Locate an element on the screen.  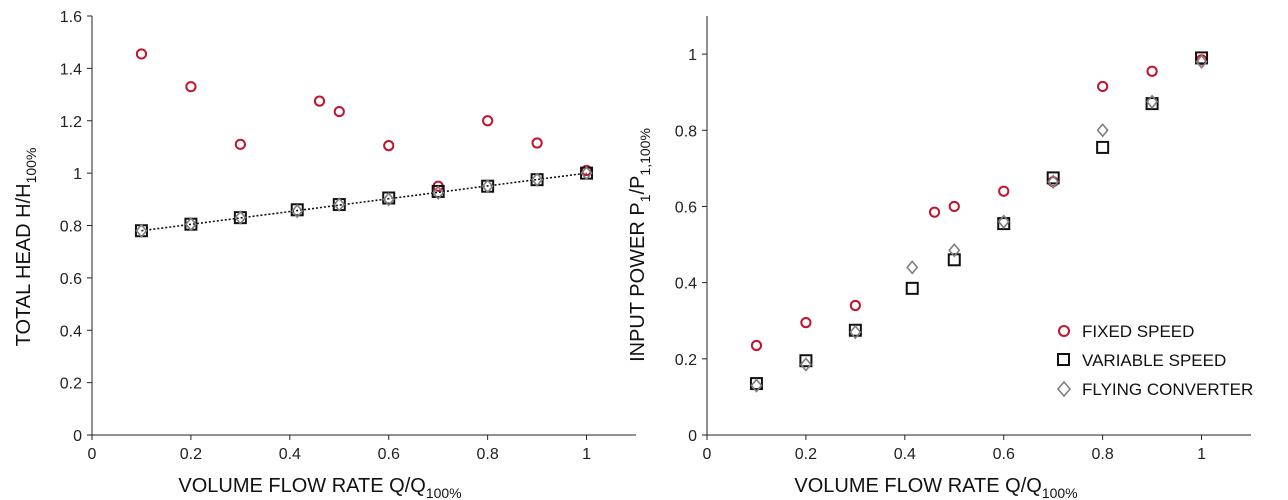
y-tick-label: 1.6 is located at coordinates (71, 17).